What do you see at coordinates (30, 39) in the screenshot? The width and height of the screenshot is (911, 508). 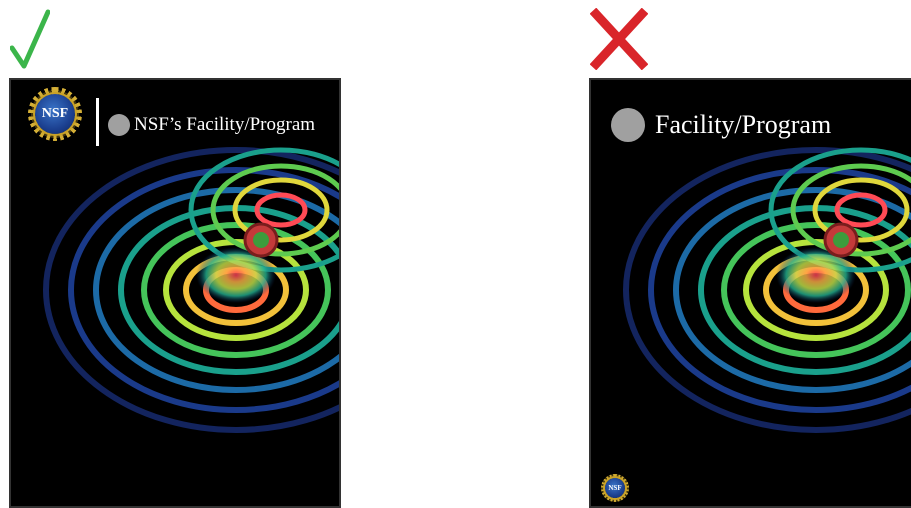 I see `checkmark-icon` at bounding box center [30, 39].